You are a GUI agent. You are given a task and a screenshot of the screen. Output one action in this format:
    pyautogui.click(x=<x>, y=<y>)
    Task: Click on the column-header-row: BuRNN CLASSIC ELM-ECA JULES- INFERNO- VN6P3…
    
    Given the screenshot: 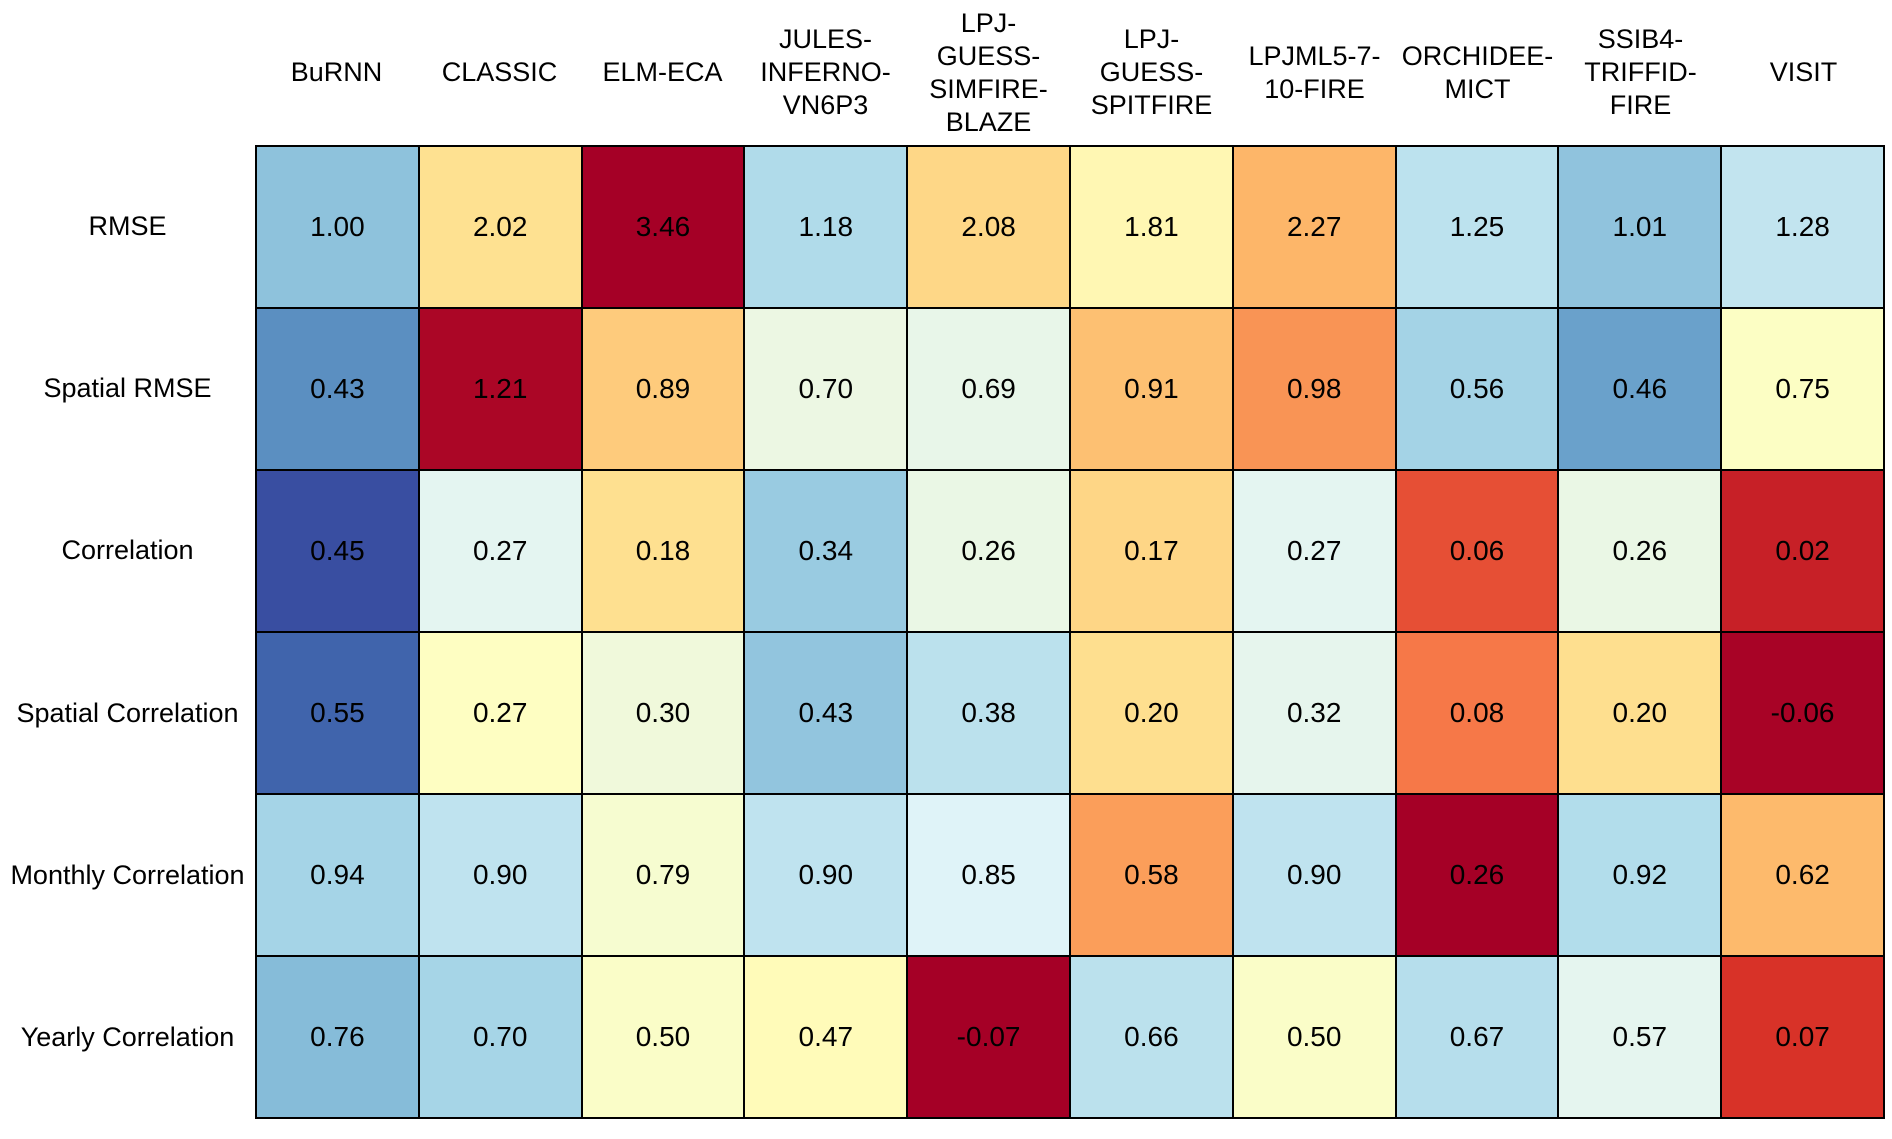 What is the action you would take?
    pyautogui.click(x=1070, y=72)
    